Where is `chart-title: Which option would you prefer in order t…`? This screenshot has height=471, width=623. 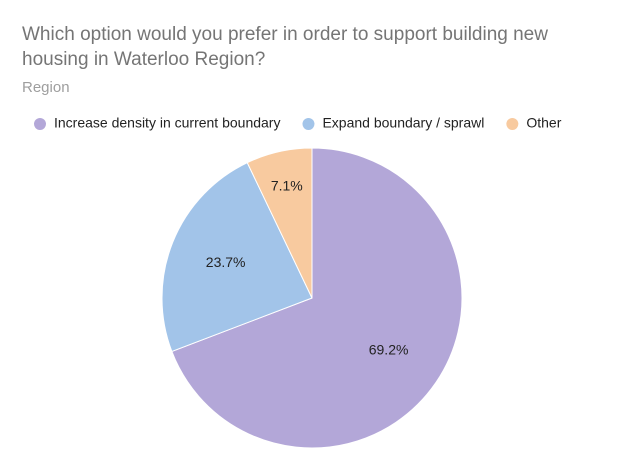 chart-title: Which option would you prefer in order t… is located at coordinates (285, 47).